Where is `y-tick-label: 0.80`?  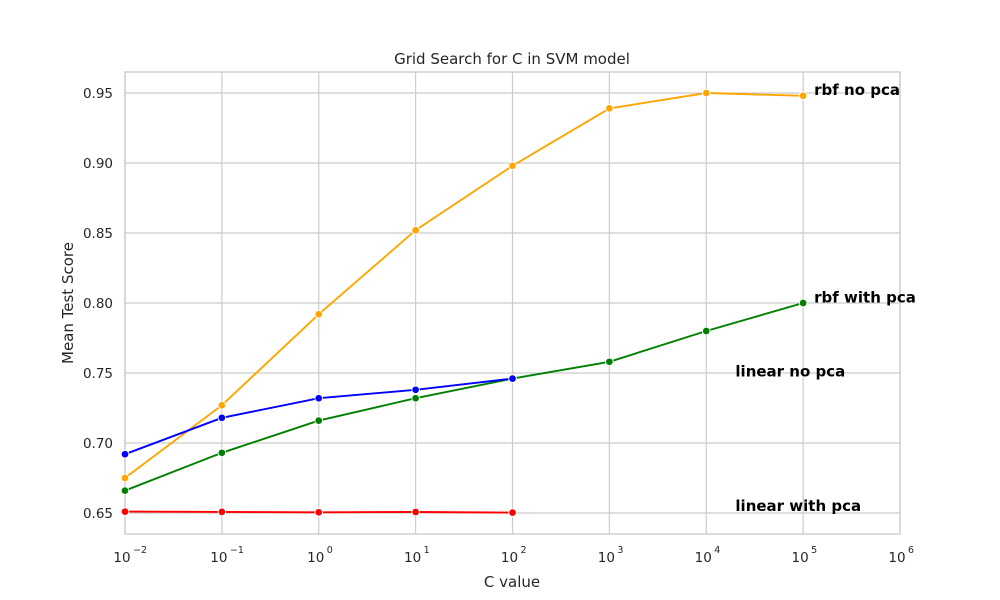
y-tick-label: 0.80 is located at coordinates (98, 304).